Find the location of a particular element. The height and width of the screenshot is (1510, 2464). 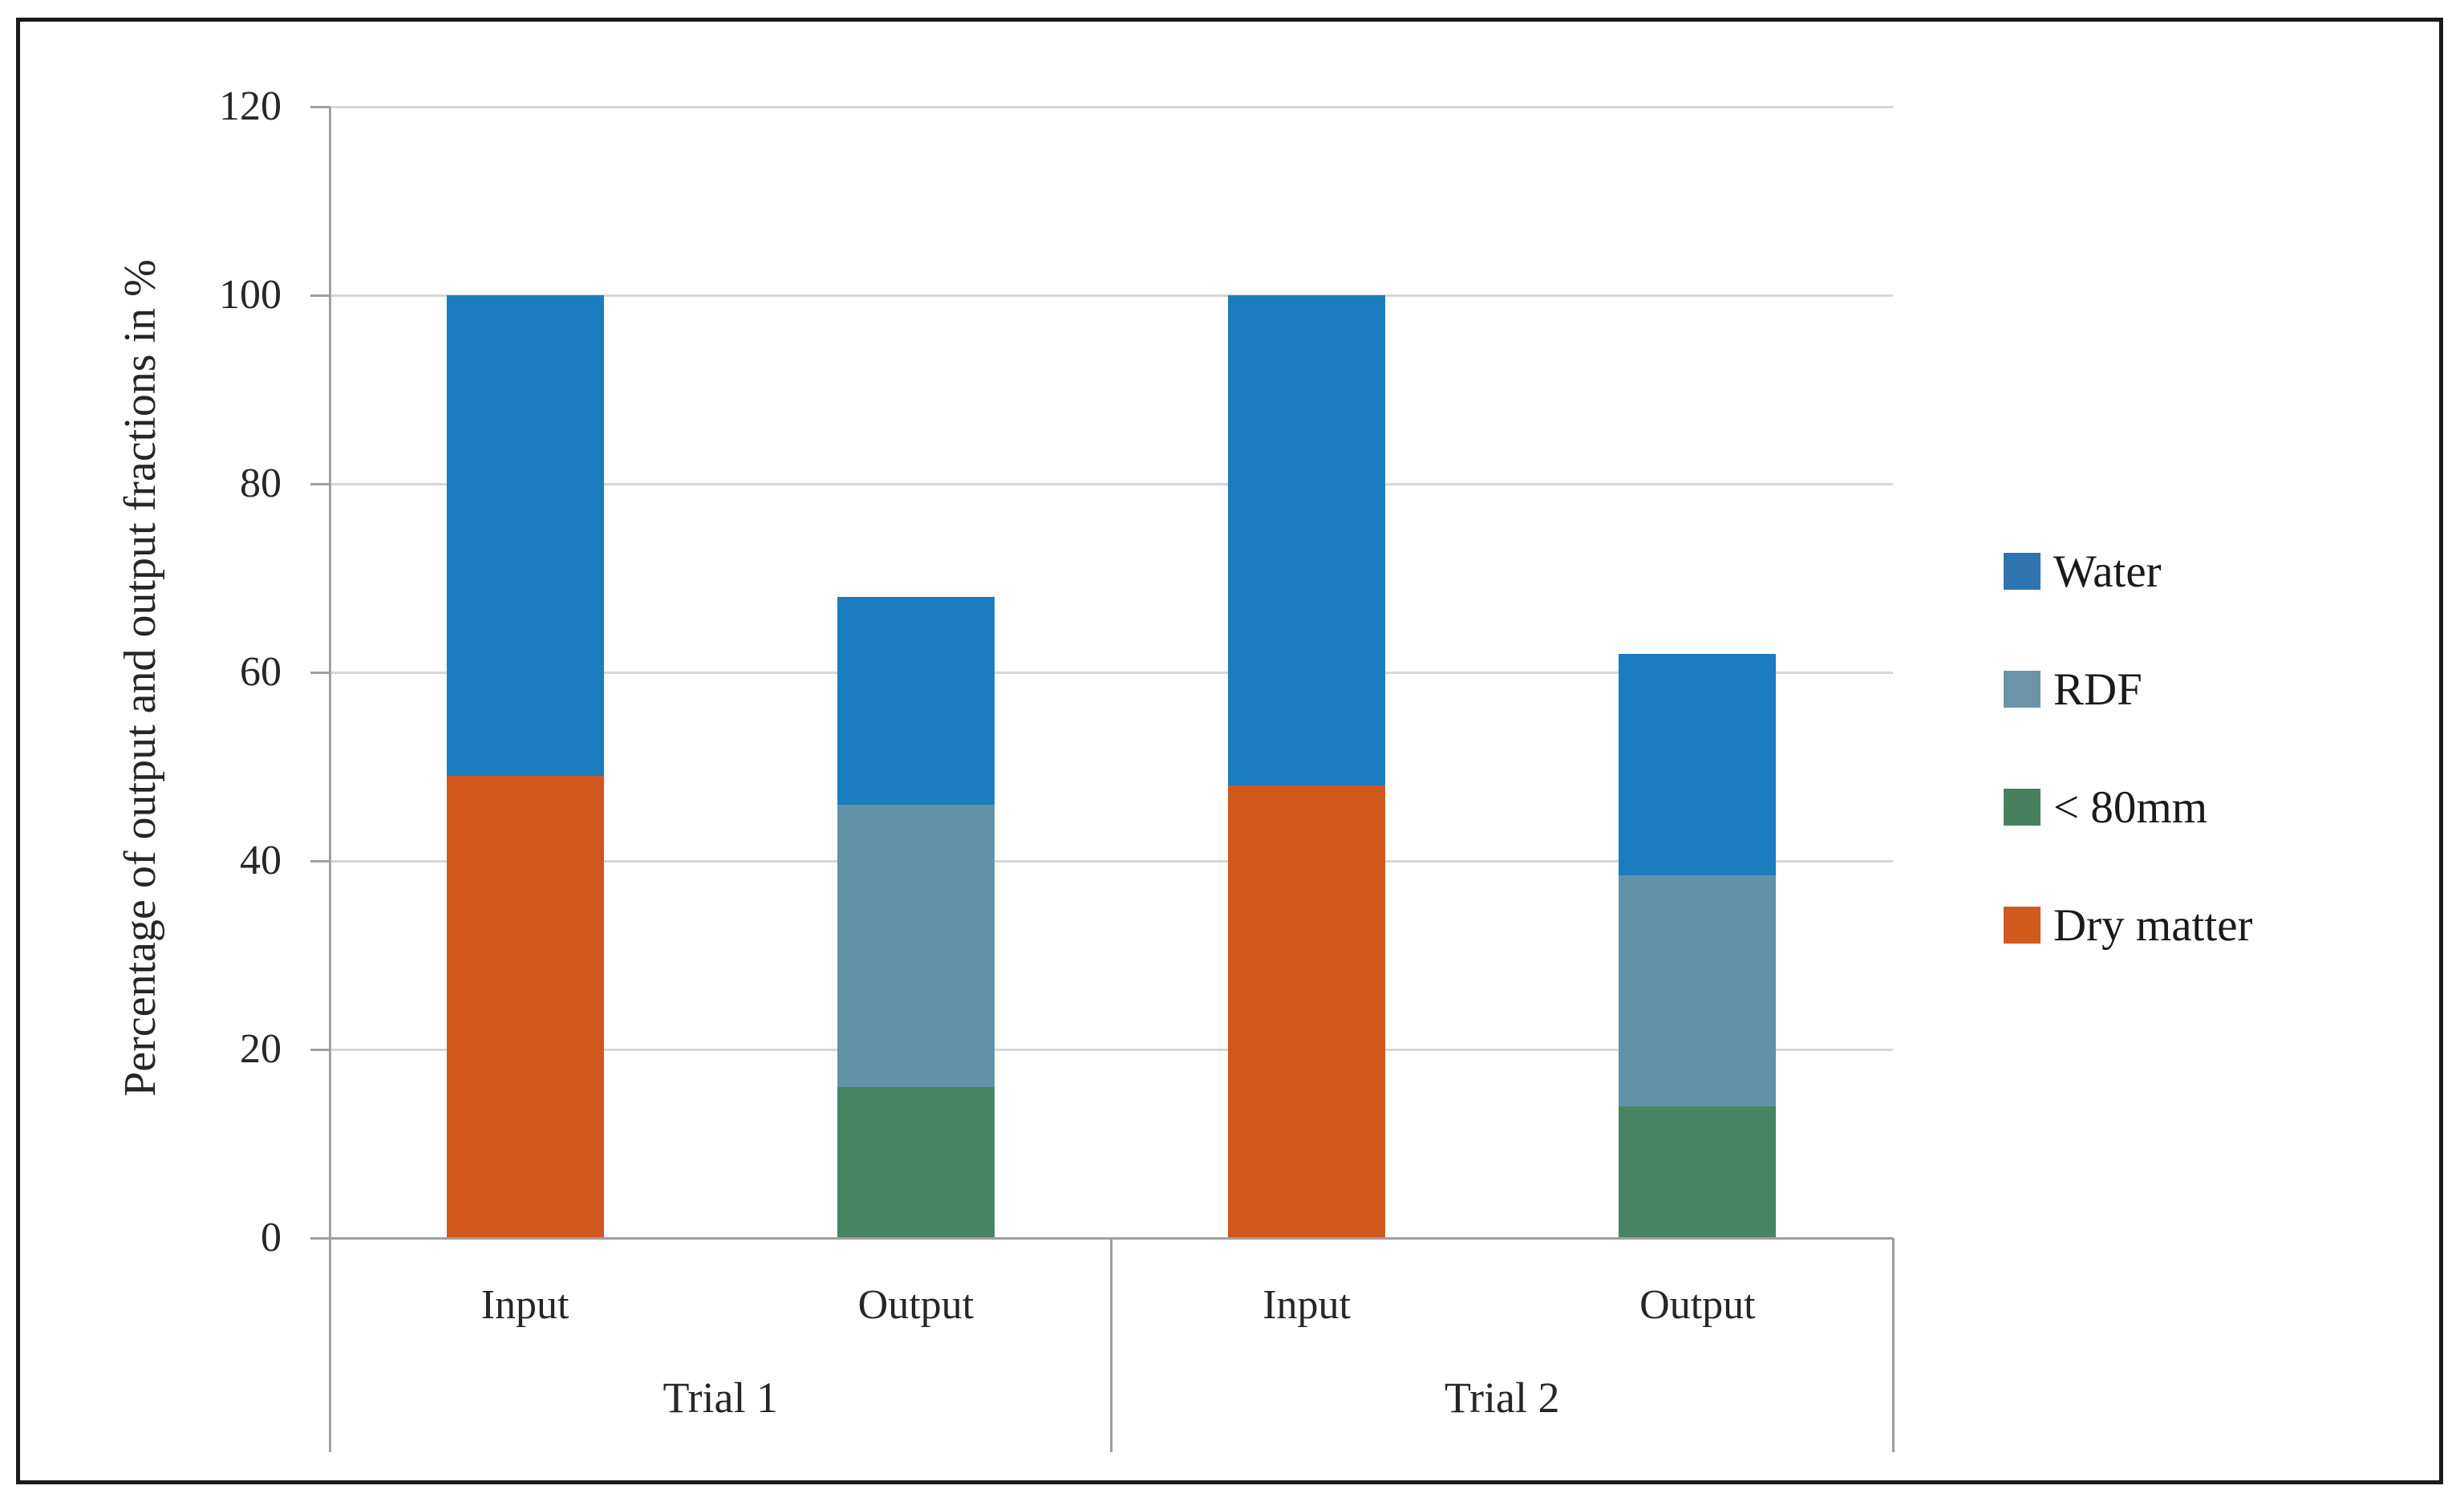

y-tick-label: 100 is located at coordinates (251, 295).